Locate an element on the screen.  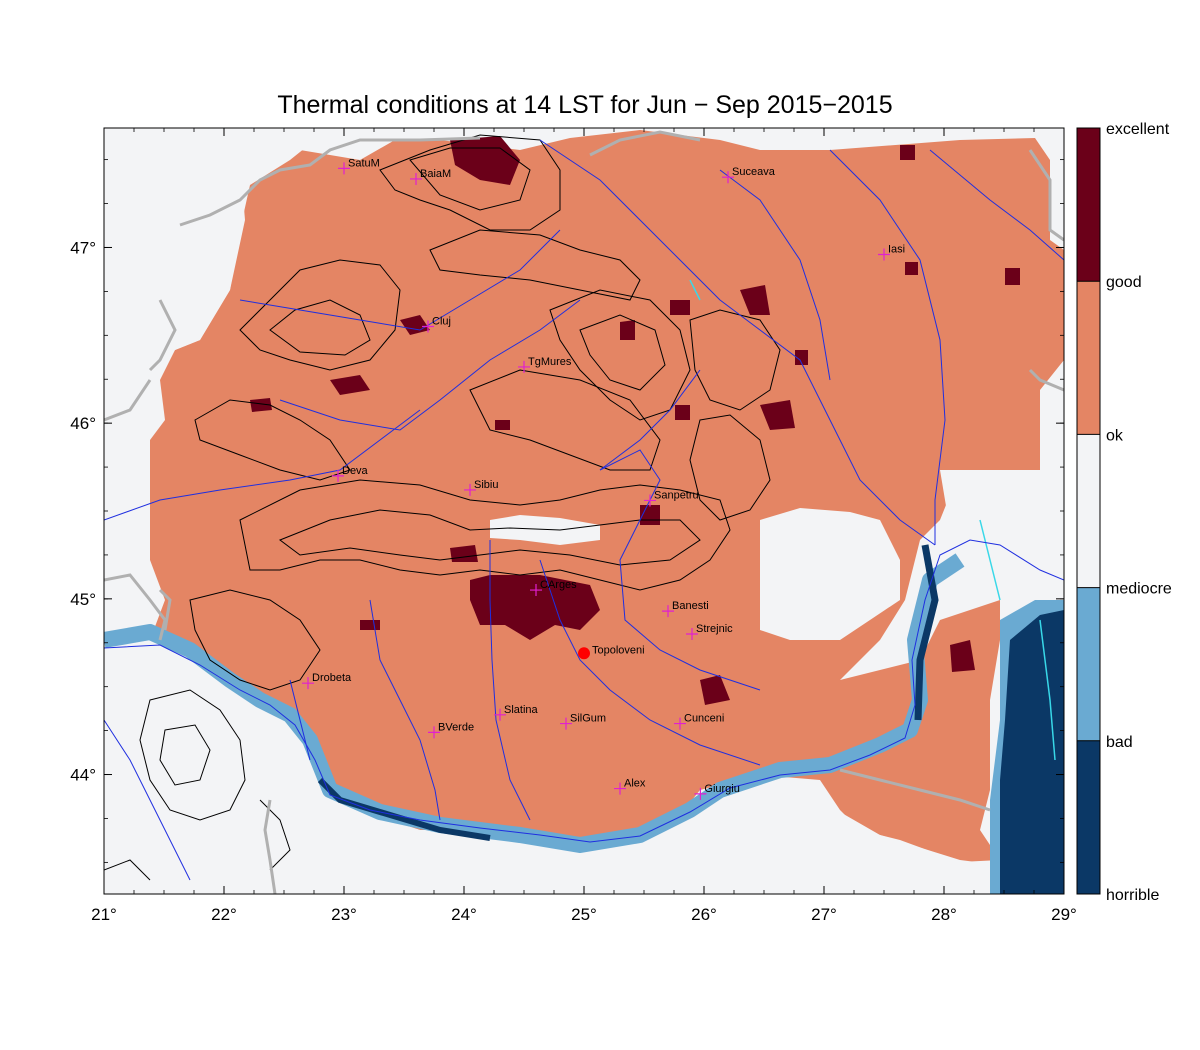
city-label: Sanpetru is located at coordinates (676, 495).